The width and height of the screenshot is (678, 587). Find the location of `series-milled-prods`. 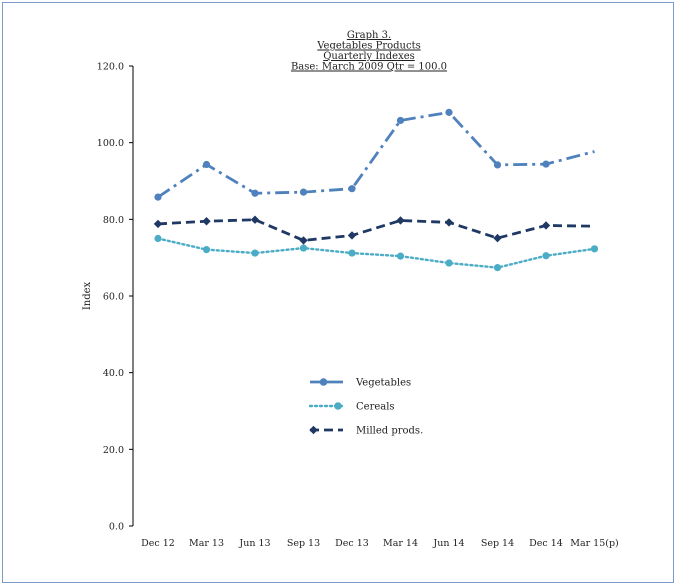

series-milled-prods is located at coordinates (374, 230).